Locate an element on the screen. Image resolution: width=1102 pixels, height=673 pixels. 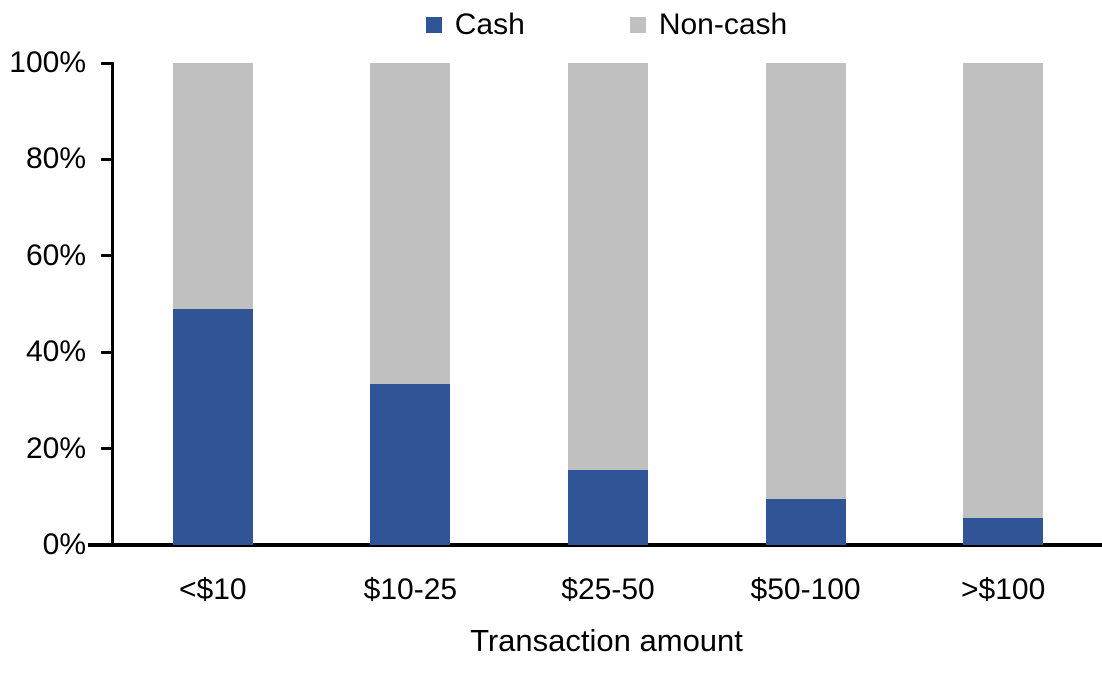
legend-item-non-cash: Non-cash is located at coordinates (708, 24).